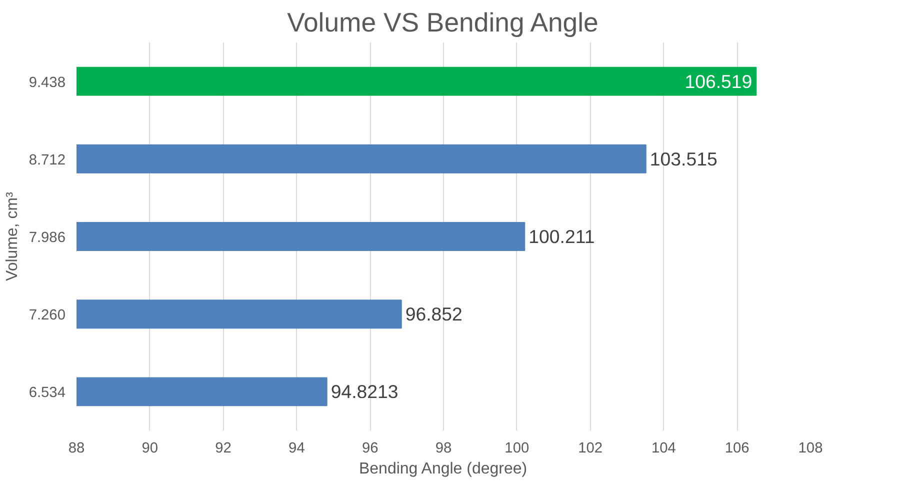  Describe the element at coordinates (47, 393) in the screenshot. I see `y-tick-label: 6.534` at that location.